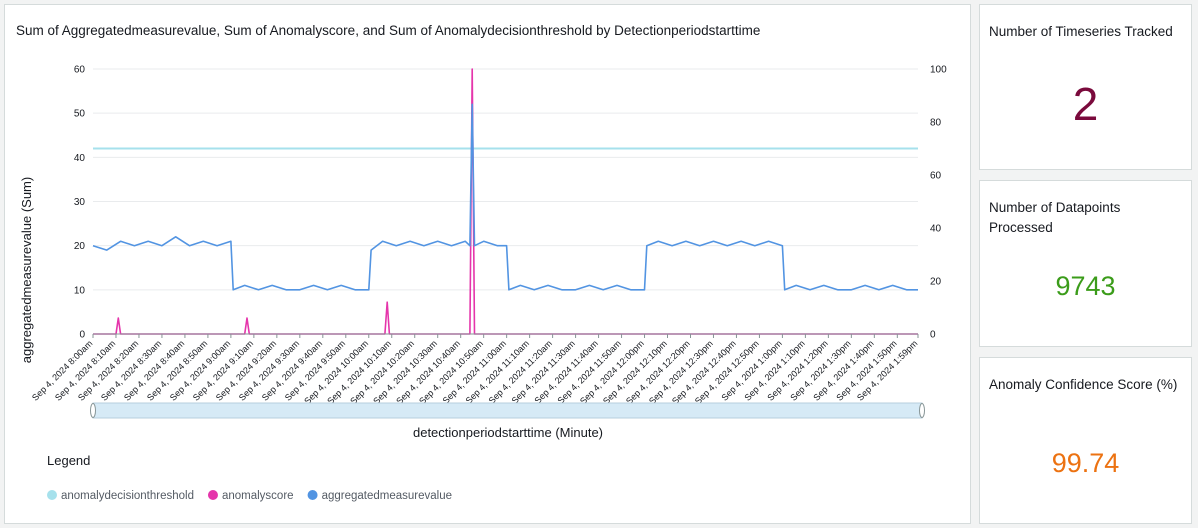  What do you see at coordinates (1083, 384) in the screenshot?
I see `kpi-title: Anomaly Confidence Score (%)` at bounding box center [1083, 384].